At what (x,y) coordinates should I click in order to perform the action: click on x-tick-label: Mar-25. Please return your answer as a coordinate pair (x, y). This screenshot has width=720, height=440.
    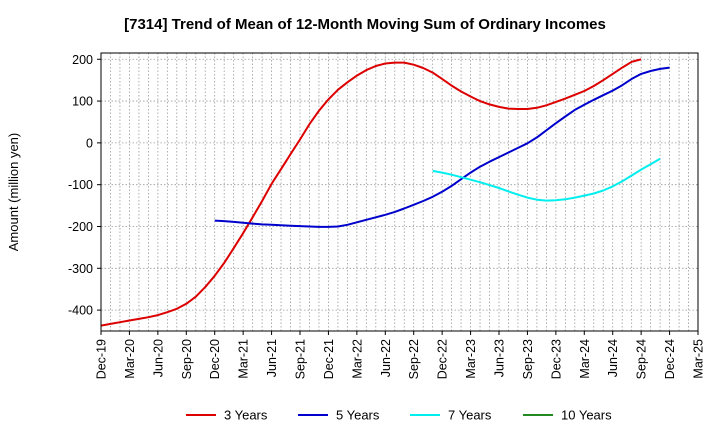
    Looking at the image, I should click on (699, 359).